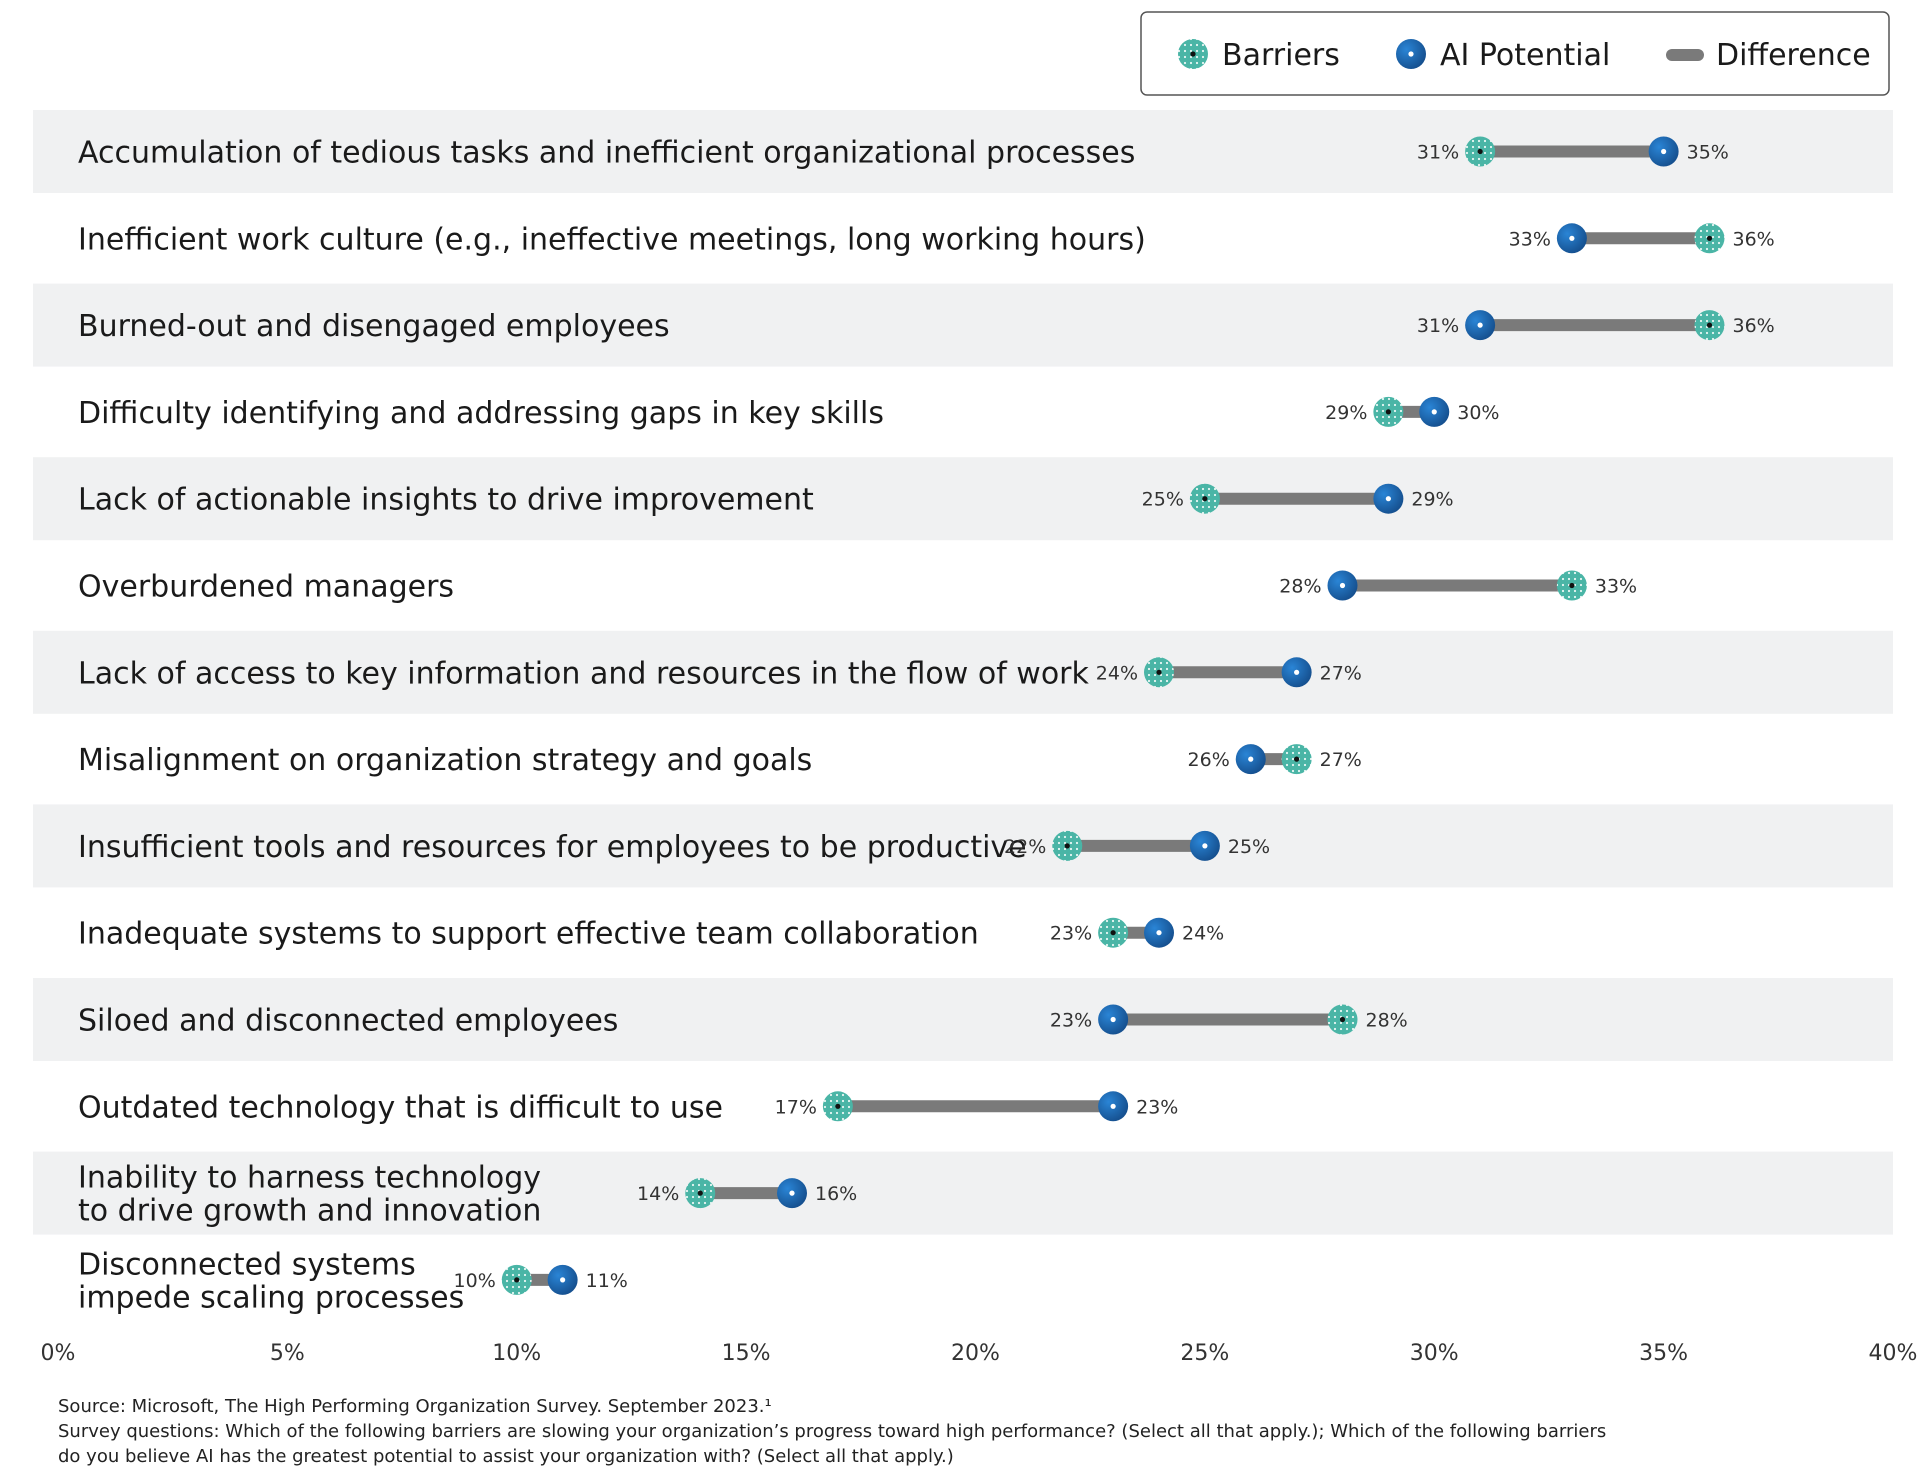 The image size is (1921, 1477). What do you see at coordinates (1204, 1353) in the screenshot?
I see `x-tick-label: 25%` at bounding box center [1204, 1353].